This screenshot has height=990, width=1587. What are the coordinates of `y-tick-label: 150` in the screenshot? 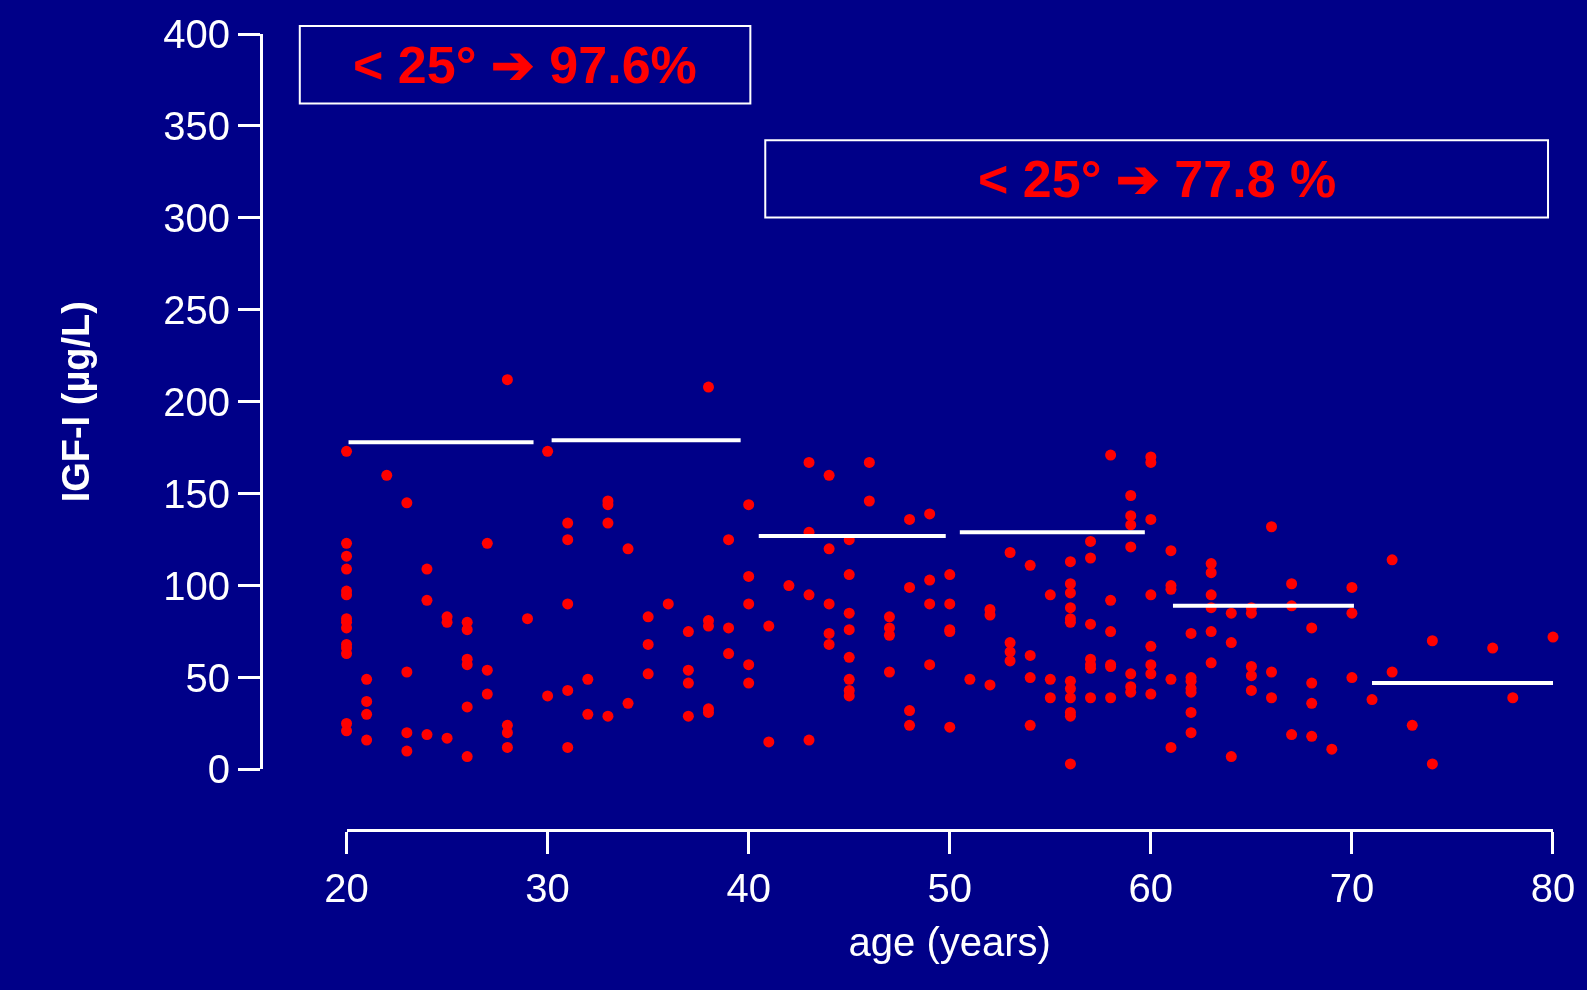 It's located at (196, 493).